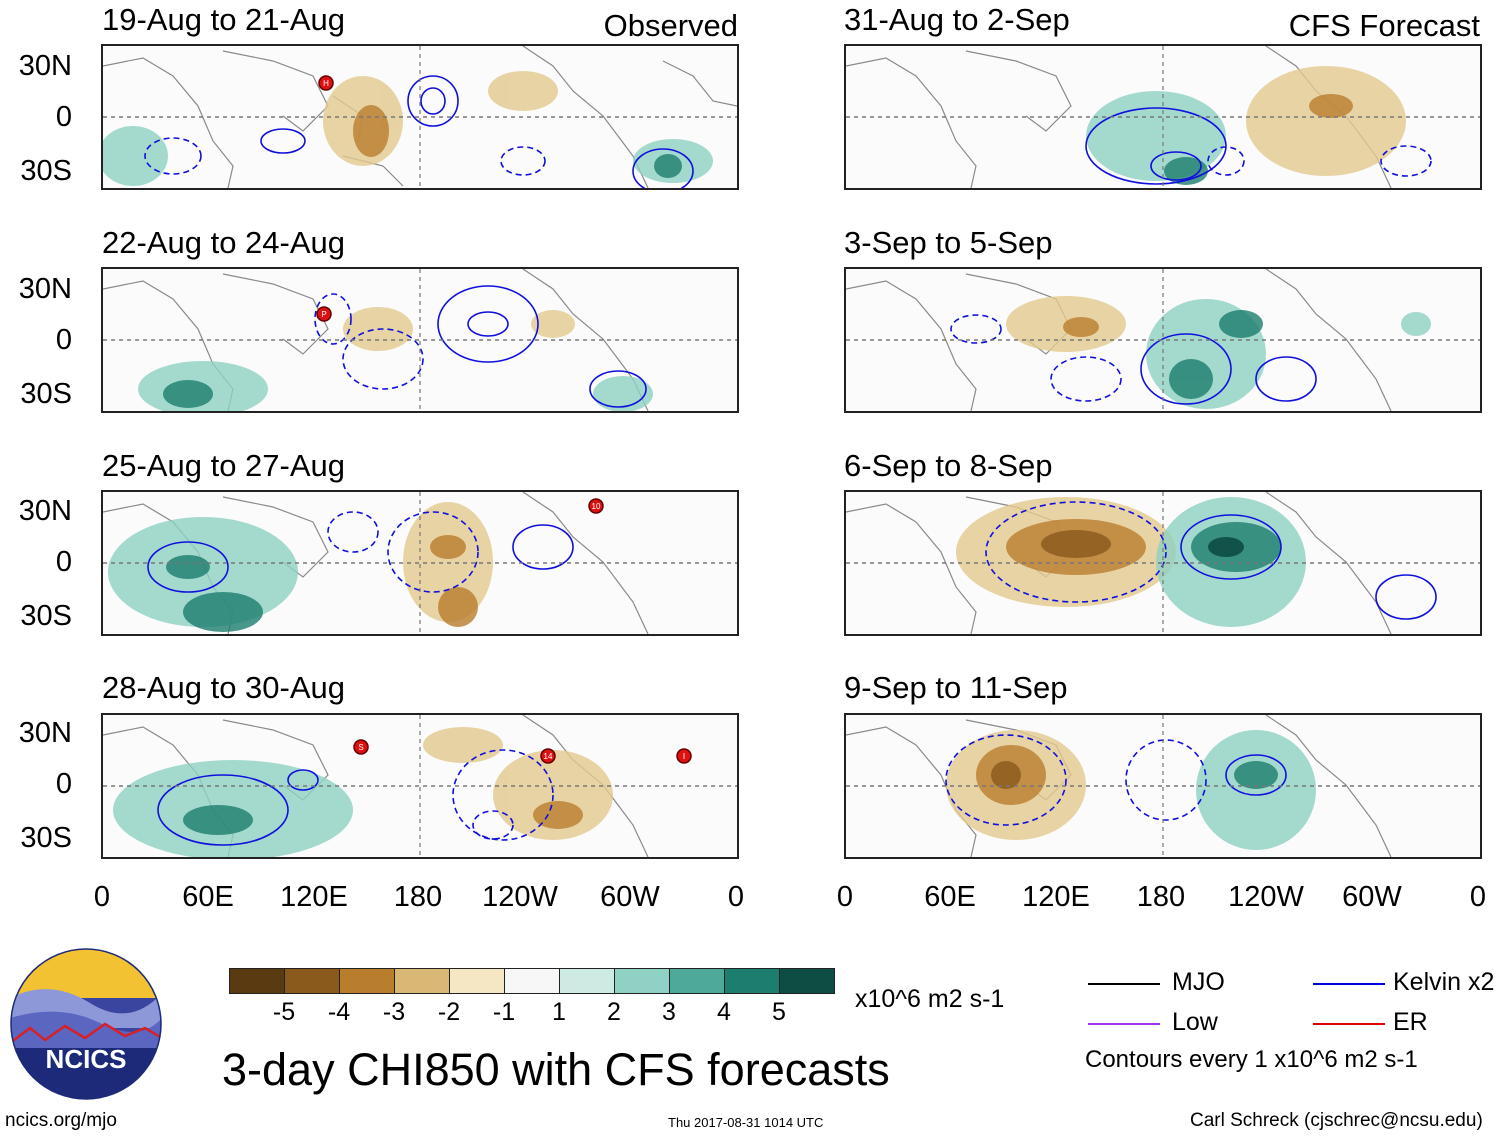  Describe the element at coordinates (1444, 982) in the screenshot. I see `legend-label-kelvin: Kelvin x2` at that location.